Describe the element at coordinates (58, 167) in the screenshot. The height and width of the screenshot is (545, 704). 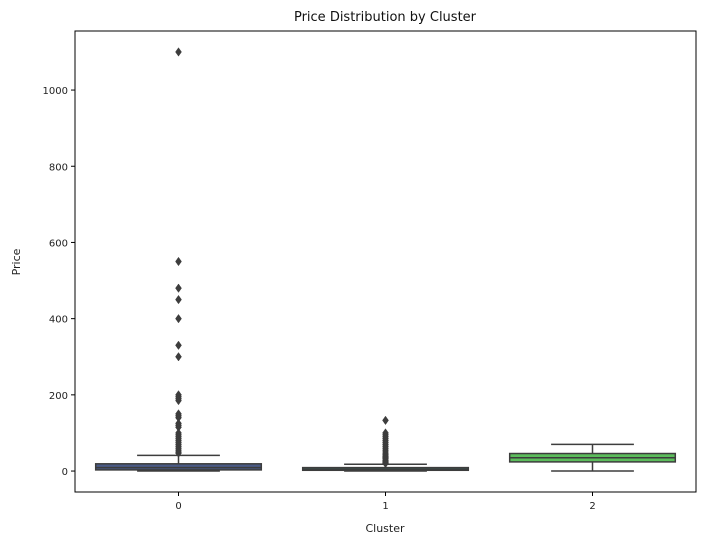
I see `y-tick-label: 800` at that location.